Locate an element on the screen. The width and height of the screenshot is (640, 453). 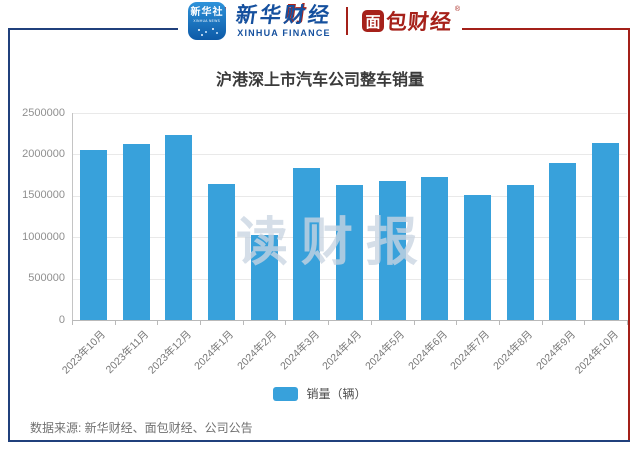
frame-right-border is located at coordinates (629, 235).